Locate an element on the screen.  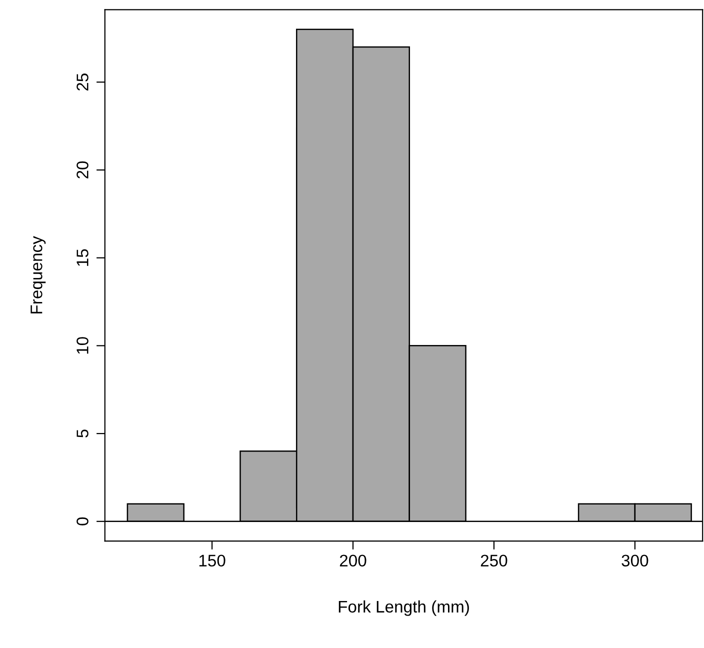
y-axis-title: Frequency is located at coordinates (38, 275).